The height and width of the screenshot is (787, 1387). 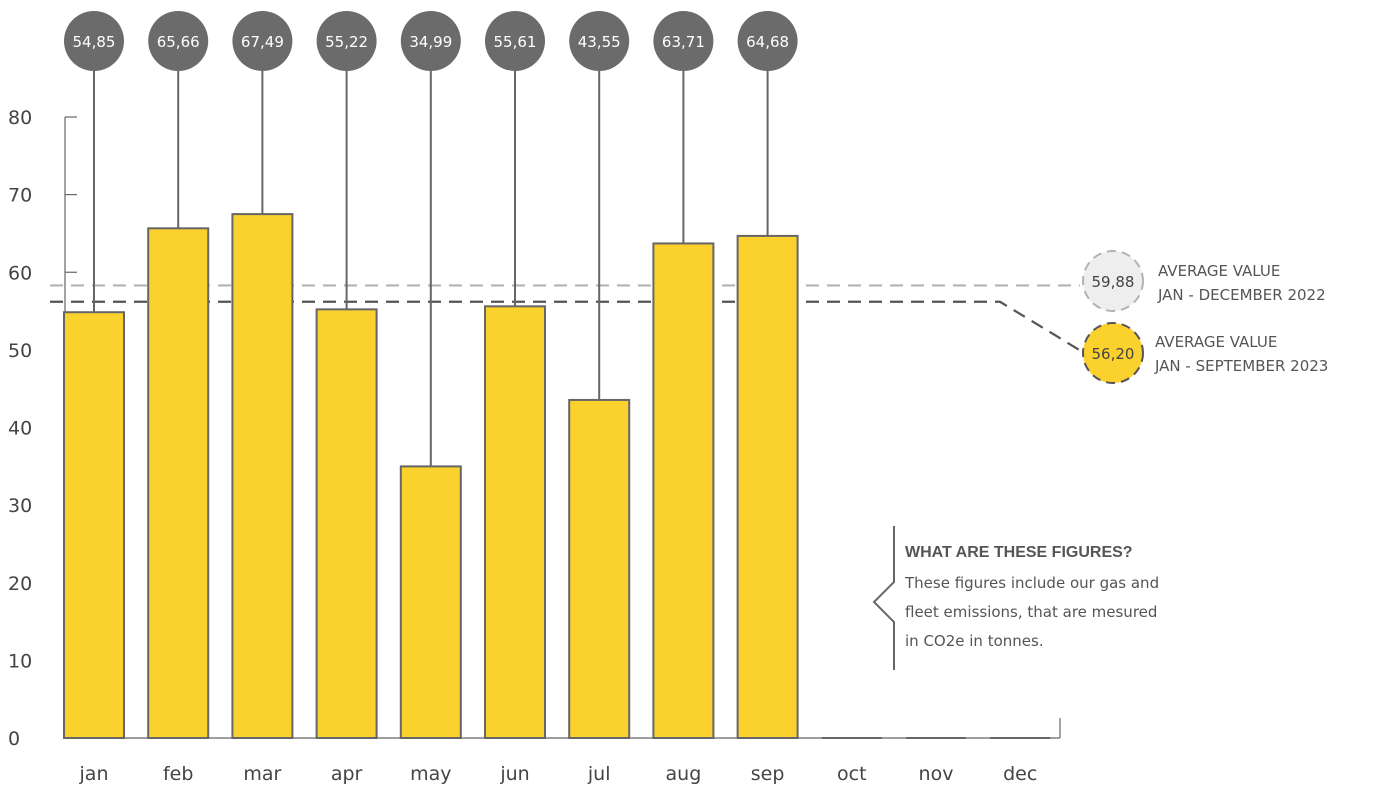 I want to click on avg-2023-label-line2: JAN - SEPTEMBER 2023, so click(x=1241, y=366).